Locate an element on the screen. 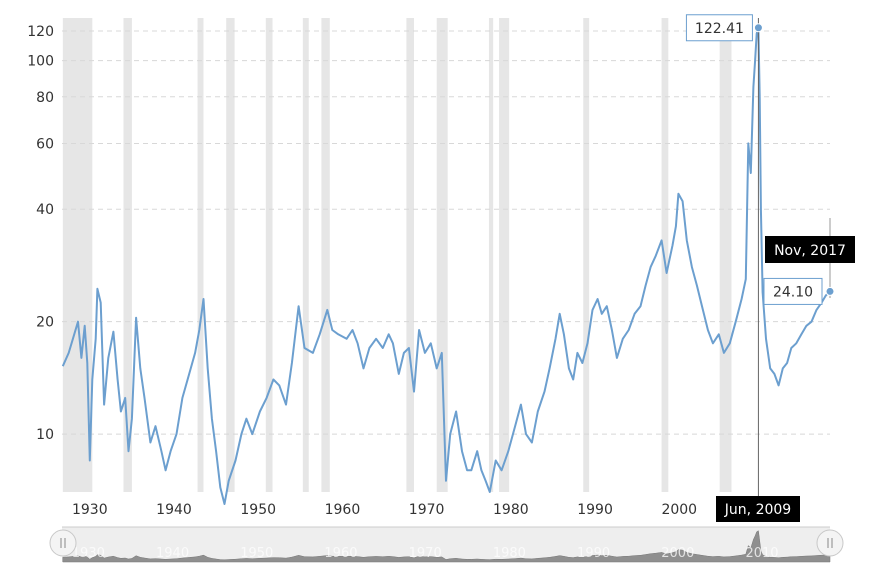 This screenshot has width=870, height=587. y-tick-label: 80 is located at coordinates (45, 98).